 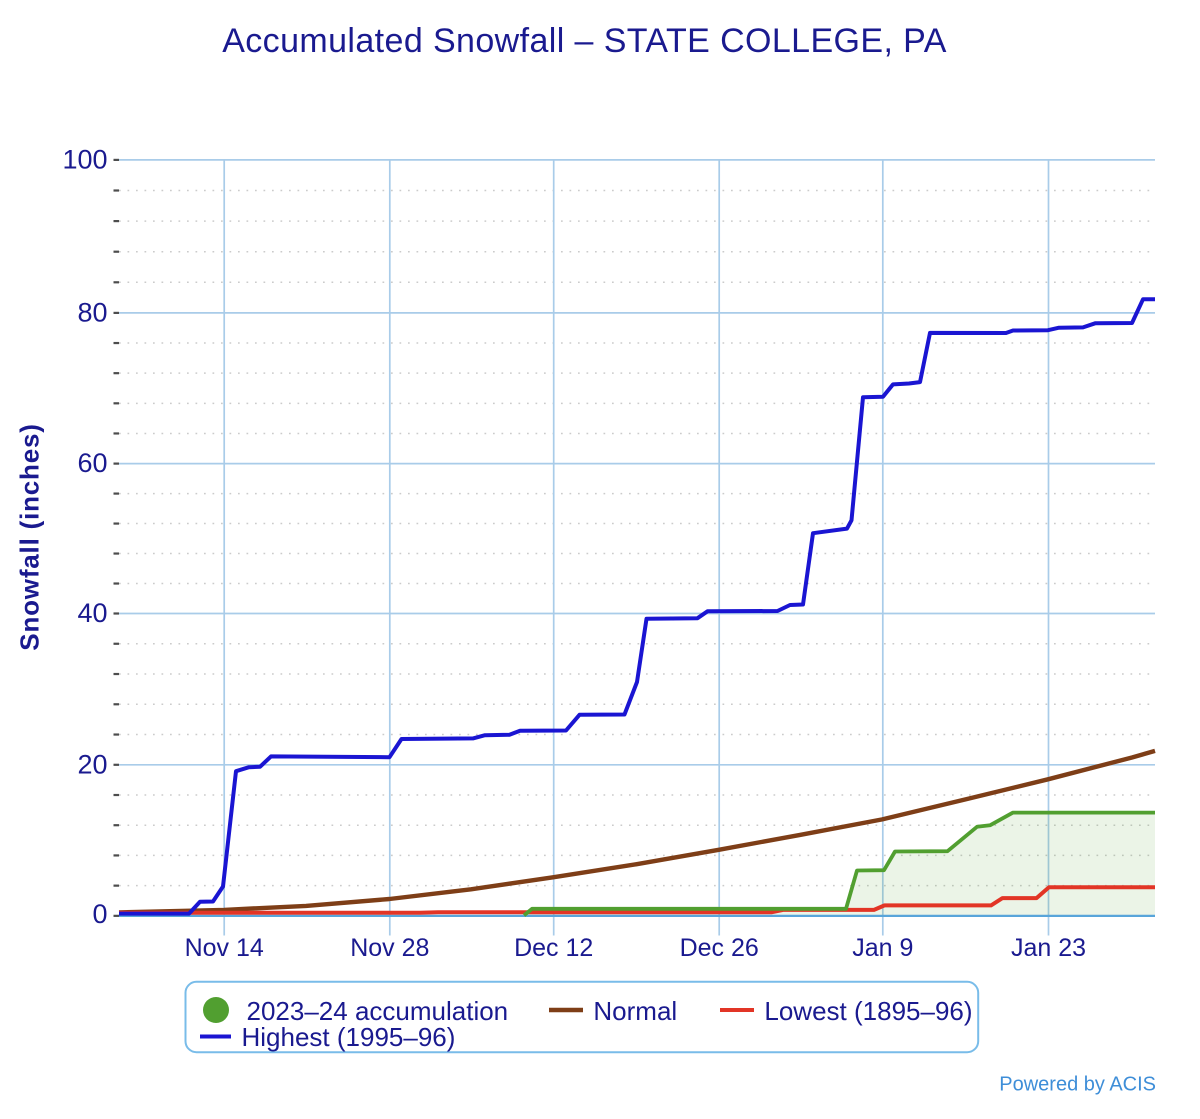 What do you see at coordinates (92, 313) in the screenshot?
I see `svg-text: 80` at bounding box center [92, 313].